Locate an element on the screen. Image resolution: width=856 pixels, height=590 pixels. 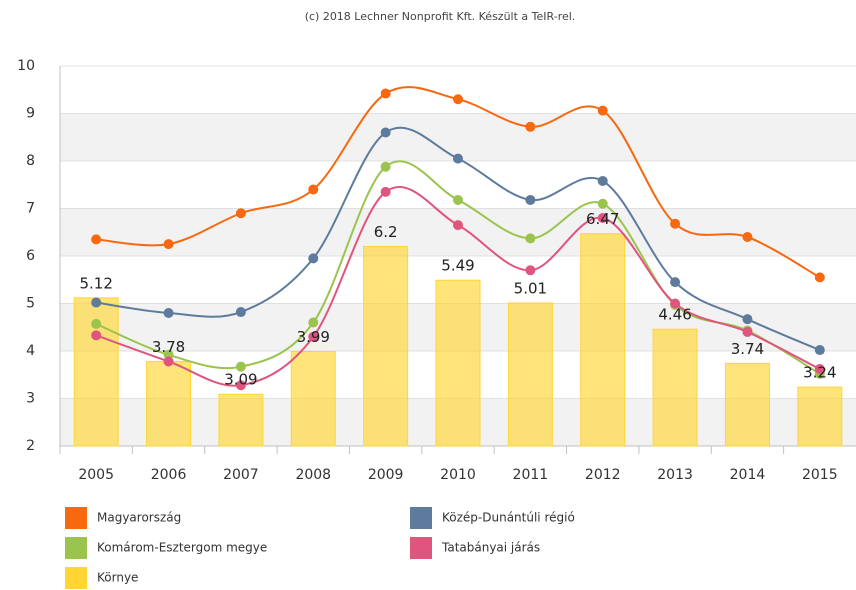
y-tick-label: 10 is located at coordinates (26, 66).